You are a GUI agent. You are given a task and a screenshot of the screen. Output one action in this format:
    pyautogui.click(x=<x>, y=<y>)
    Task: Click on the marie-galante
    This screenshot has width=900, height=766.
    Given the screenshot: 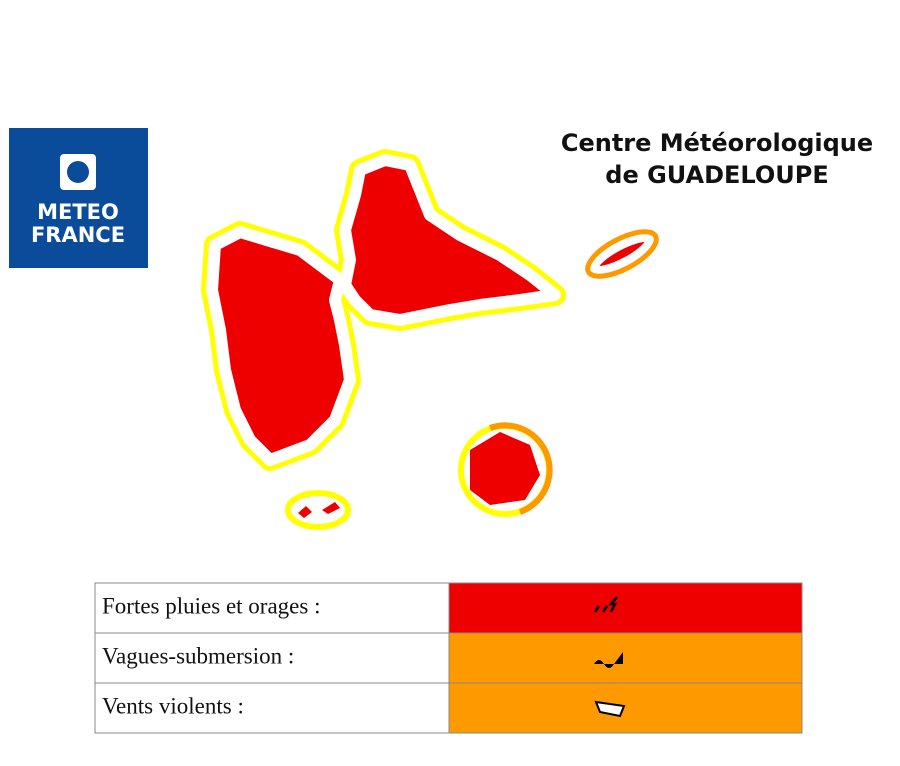 What is the action you would take?
    pyautogui.click(x=505, y=468)
    